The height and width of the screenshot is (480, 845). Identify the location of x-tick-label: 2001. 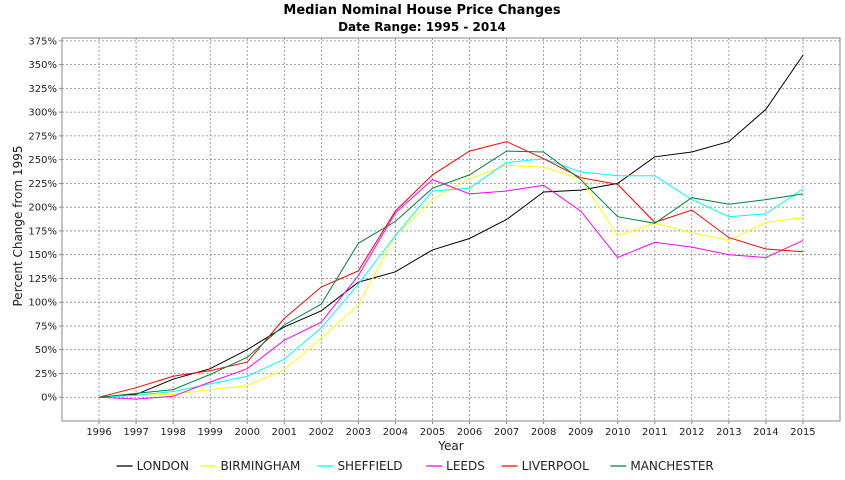
(284, 432).